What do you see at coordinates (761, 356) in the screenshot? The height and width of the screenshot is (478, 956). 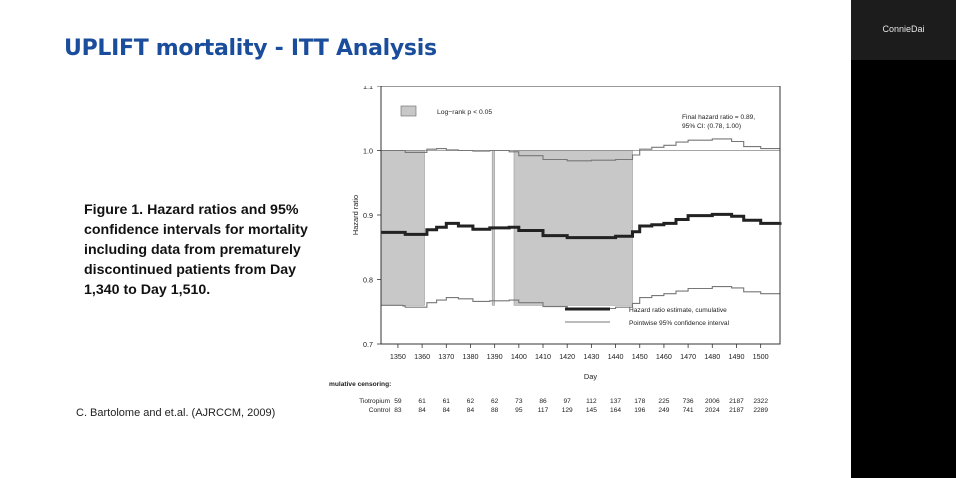 I see `x-tick-label: 1500` at bounding box center [761, 356].